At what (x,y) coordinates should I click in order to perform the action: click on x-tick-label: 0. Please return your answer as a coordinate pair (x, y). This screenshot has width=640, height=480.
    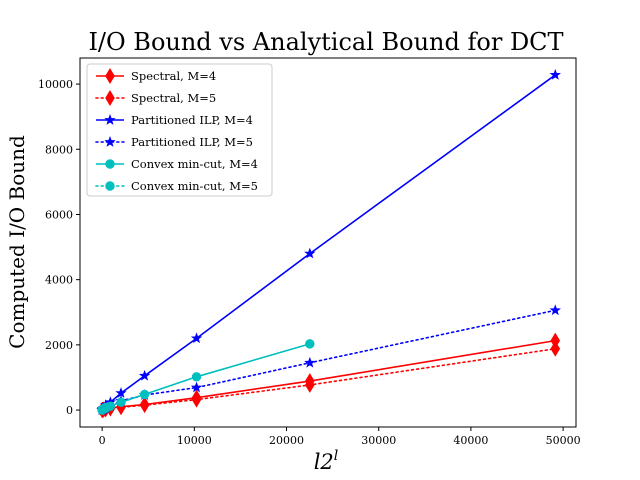
    Looking at the image, I should click on (102, 440).